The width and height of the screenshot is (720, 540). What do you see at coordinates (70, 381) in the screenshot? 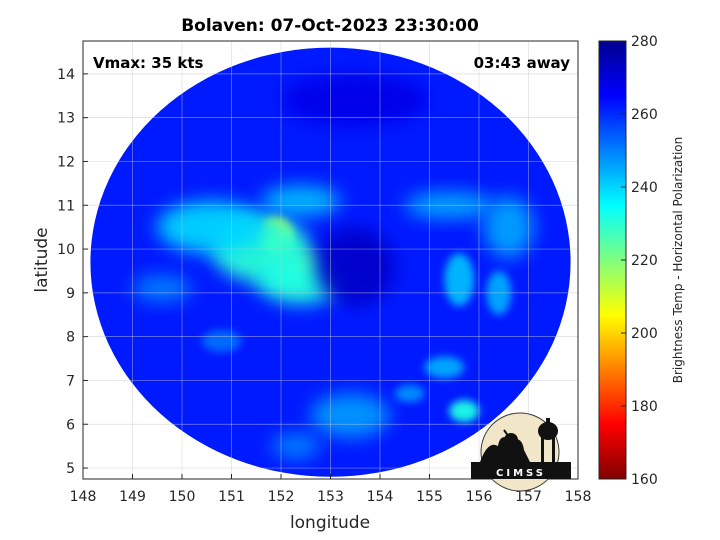
I see `y-tick-label-2: 7` at bounding box center [70, 381].